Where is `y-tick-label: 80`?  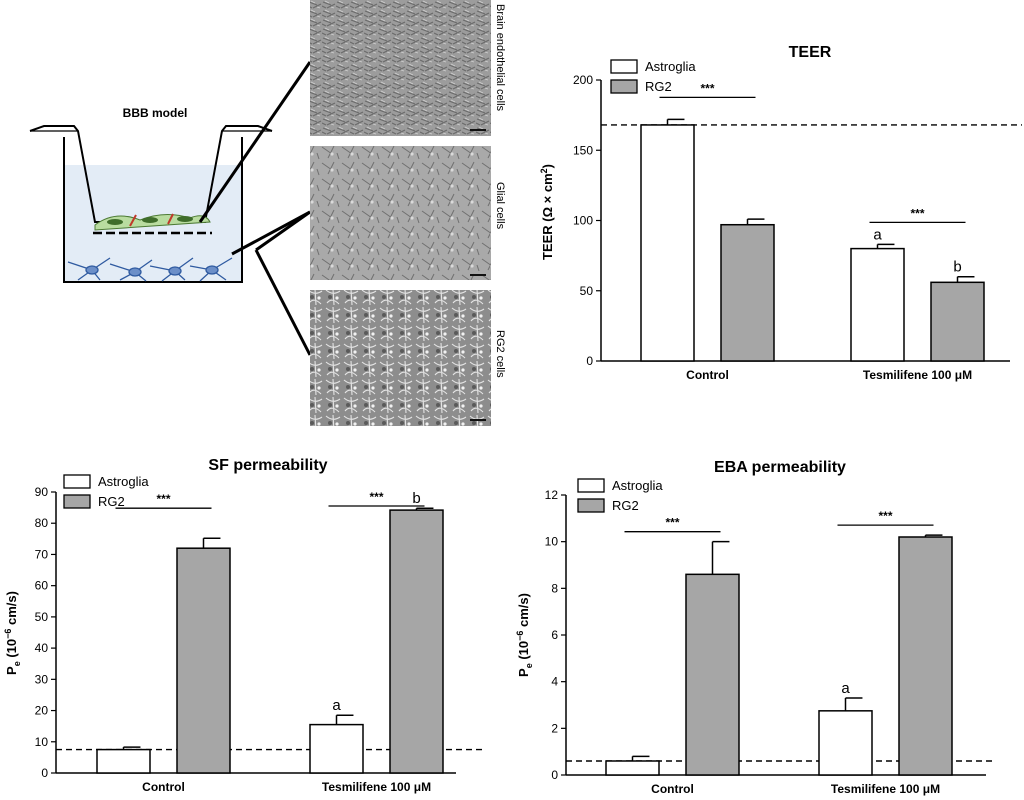
y-tick-label: 80 is located at coordinates (42, 523).